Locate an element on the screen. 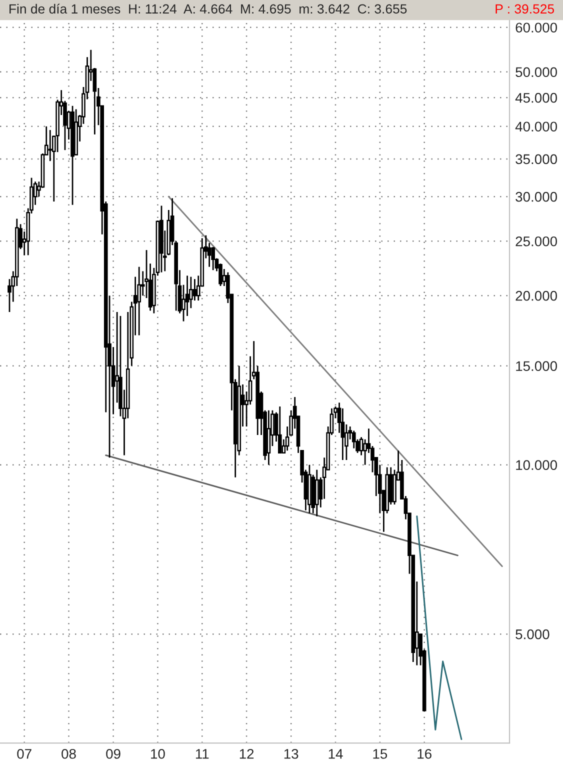 This screenshot has height=774, width=563. x-tick-label: 09 is located at coordinates (113, 753).